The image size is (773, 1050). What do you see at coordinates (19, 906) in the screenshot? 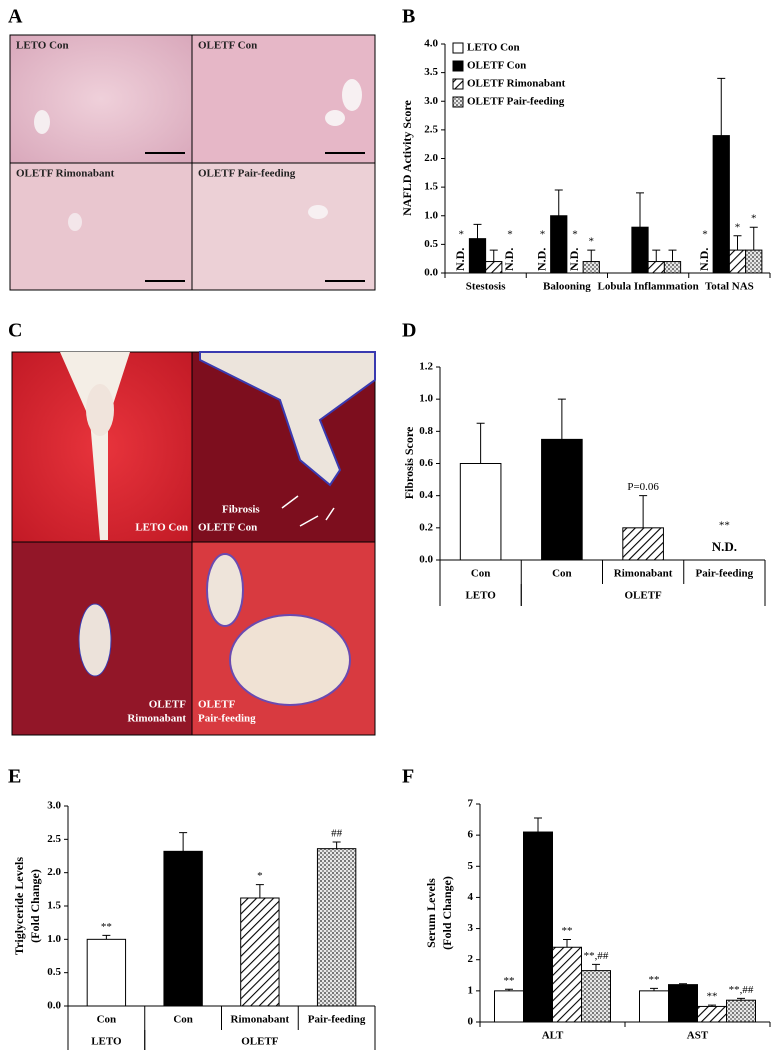
I see `y-axis-title: Triglyceride Levels` at bounding box center [19, 906].